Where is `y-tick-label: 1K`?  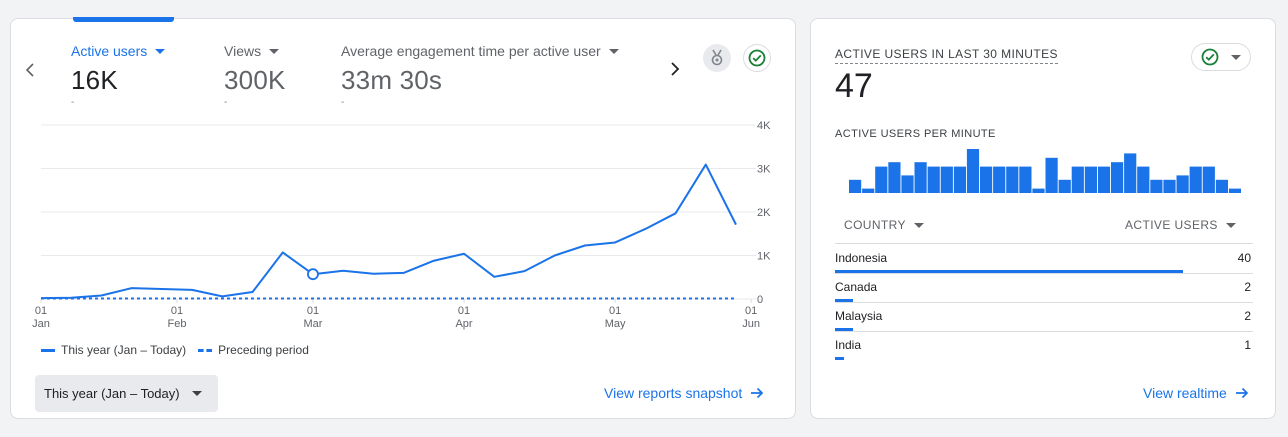 y-tick-label: 1K is located at coordinates (764, 257).